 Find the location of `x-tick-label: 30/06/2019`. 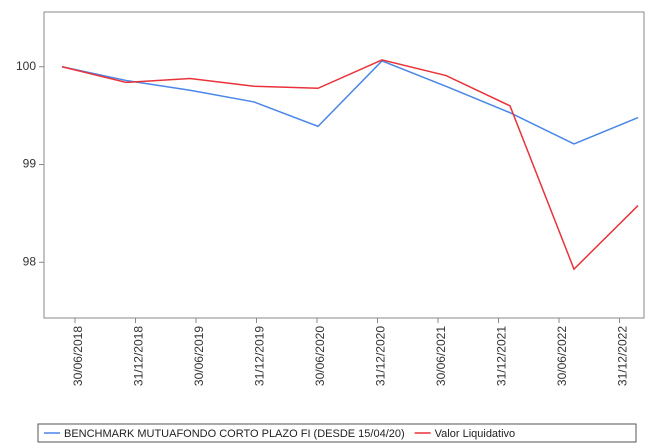

x-tick-label: 30/06/2019 is located at coordinates (199, 356).